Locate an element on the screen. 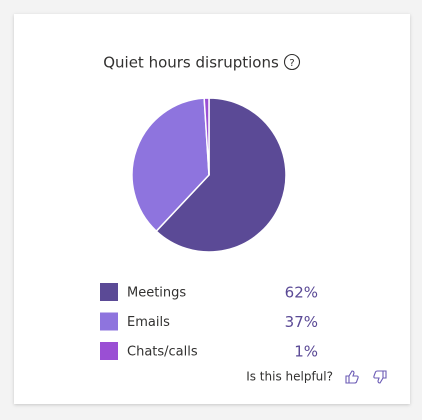 The height and width of the screenshot is (420, 422). legend-label: Emails is located at coordinates (148, 322).